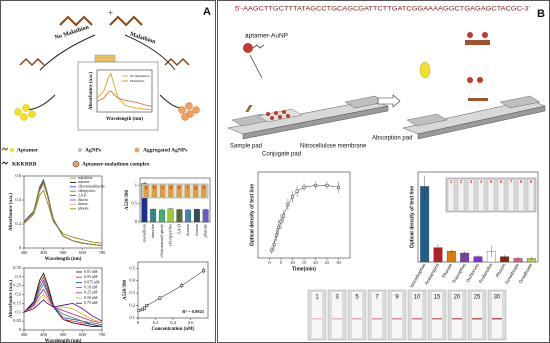 The image size is (550, 343). What do you see at coordinates (161, 241) in the screenshot?
I see `x-tick-label: chlorantraniliprole` at bounding box center [161, 241].